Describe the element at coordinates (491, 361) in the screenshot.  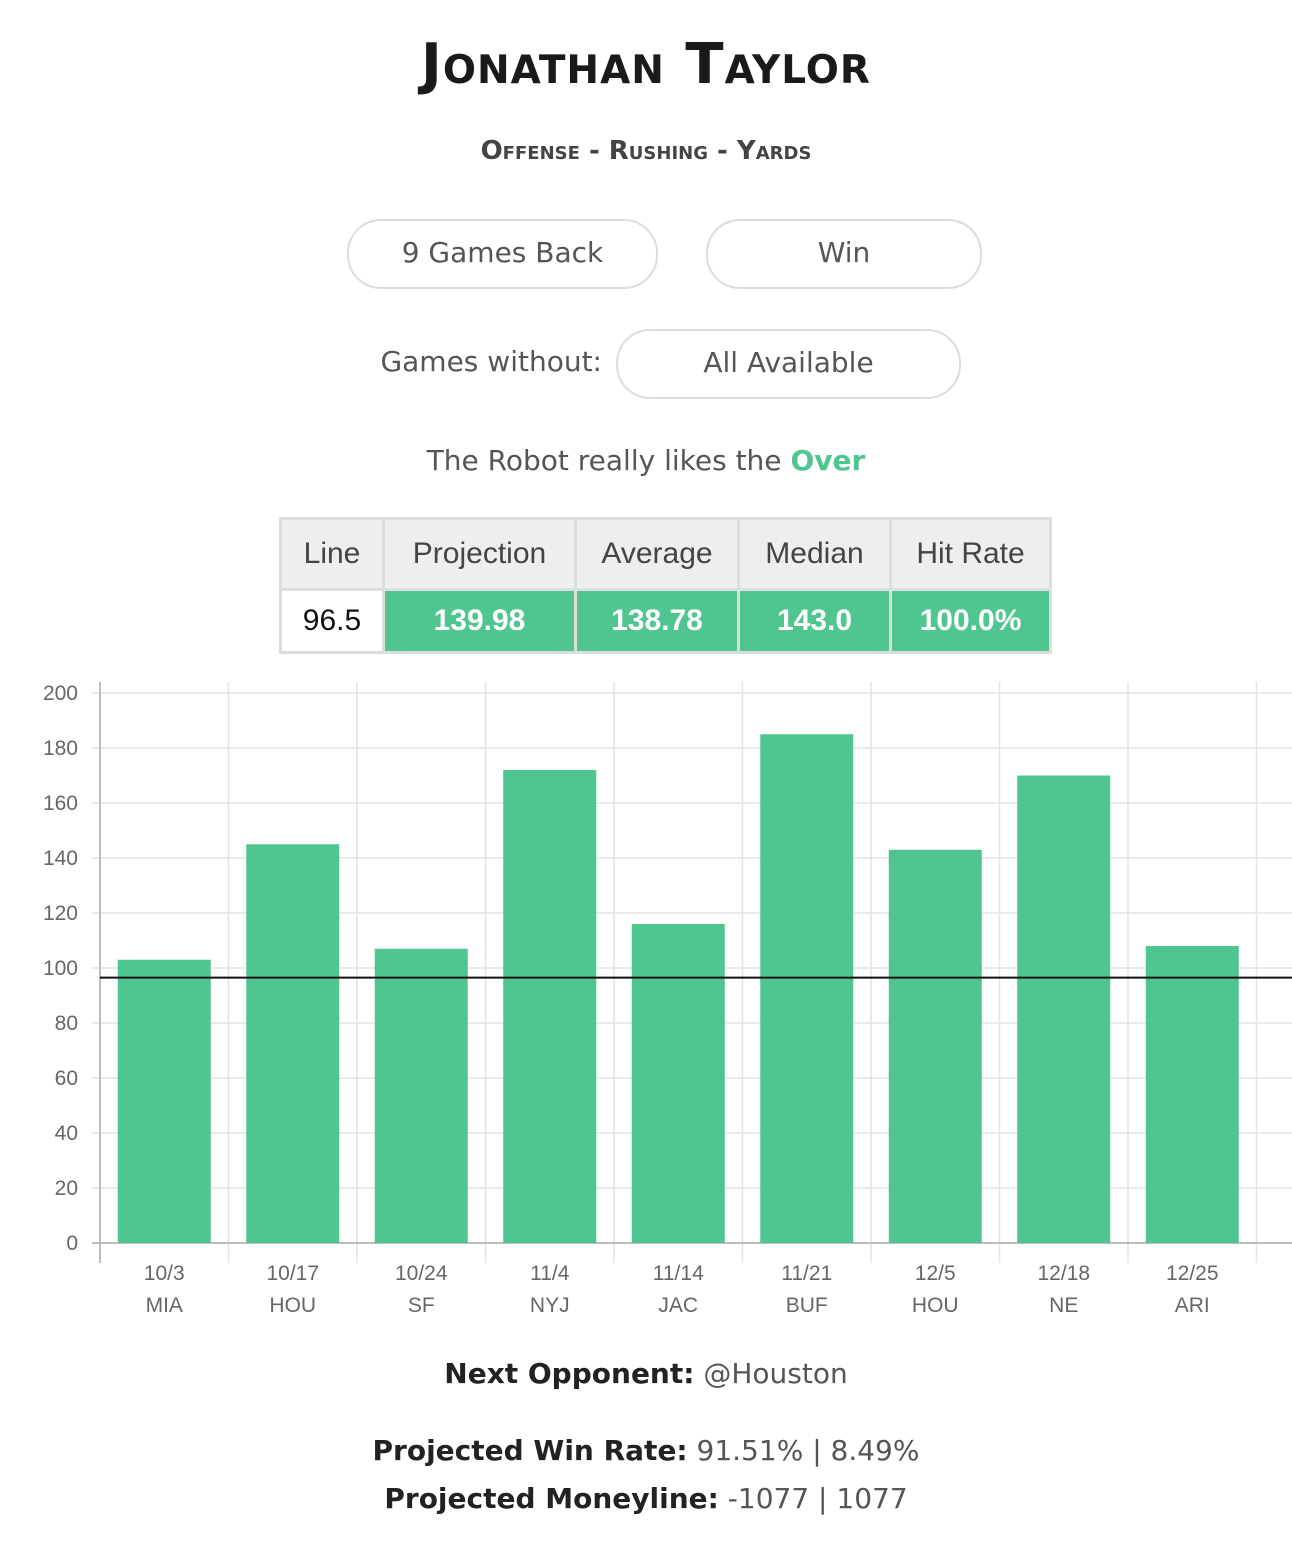
I see `games-without-label: Games without:` at that location.